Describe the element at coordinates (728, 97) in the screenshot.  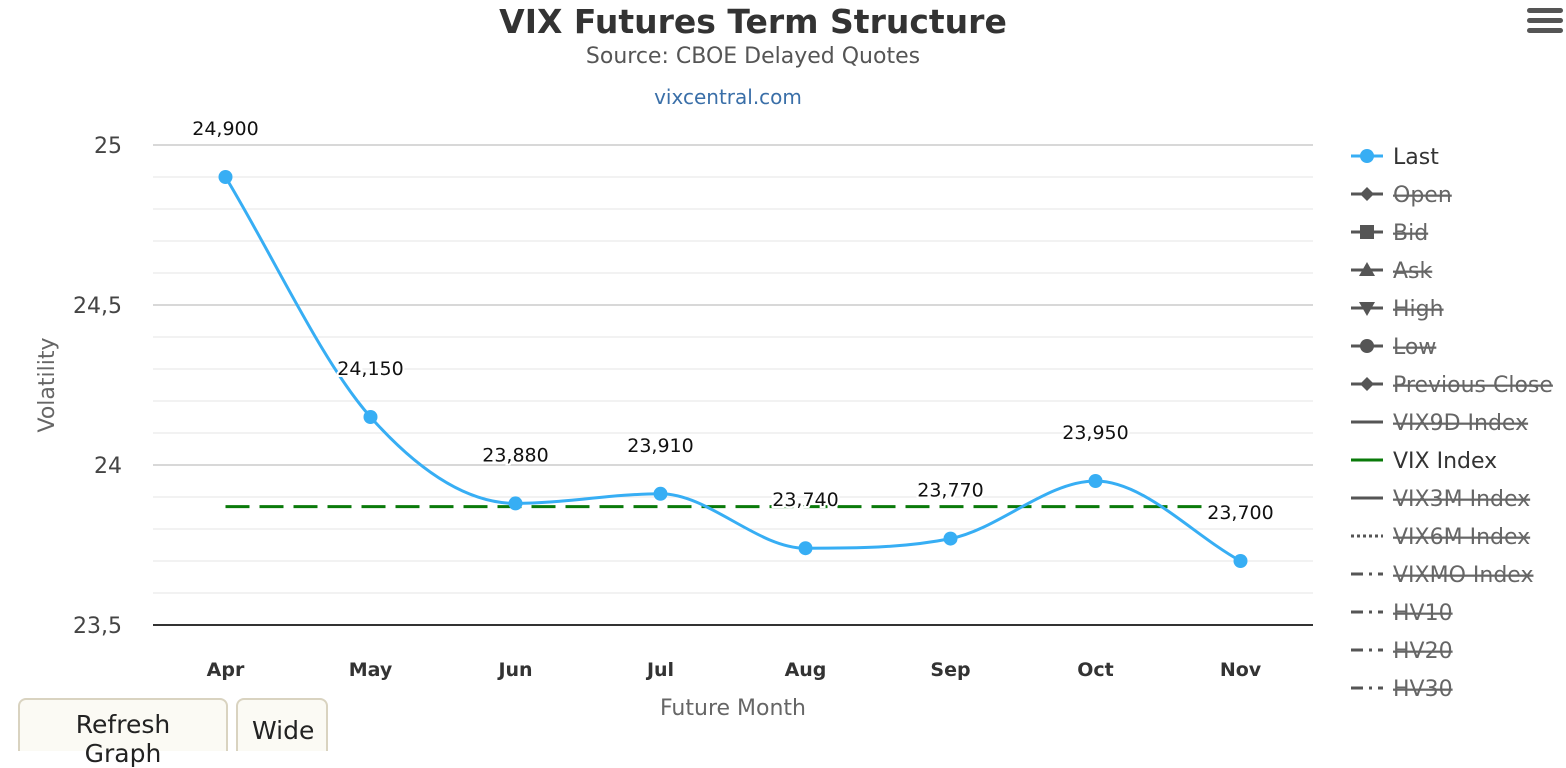
I see `credit-link: vixcentral.com` at that location.